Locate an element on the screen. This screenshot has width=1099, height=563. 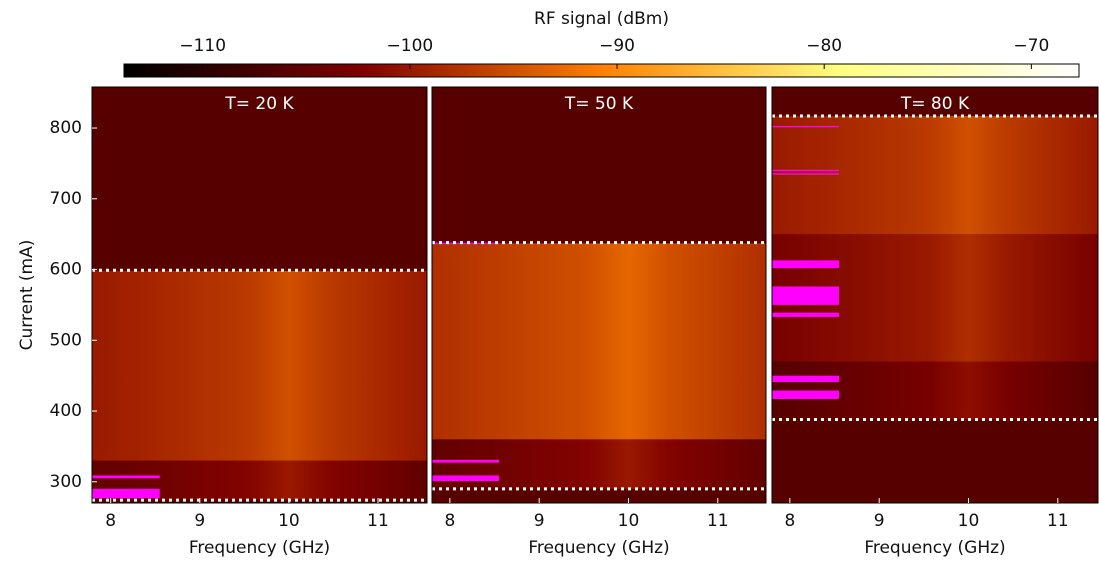
y-axis-label: Current (mA) is located at coordinates (27, 295).